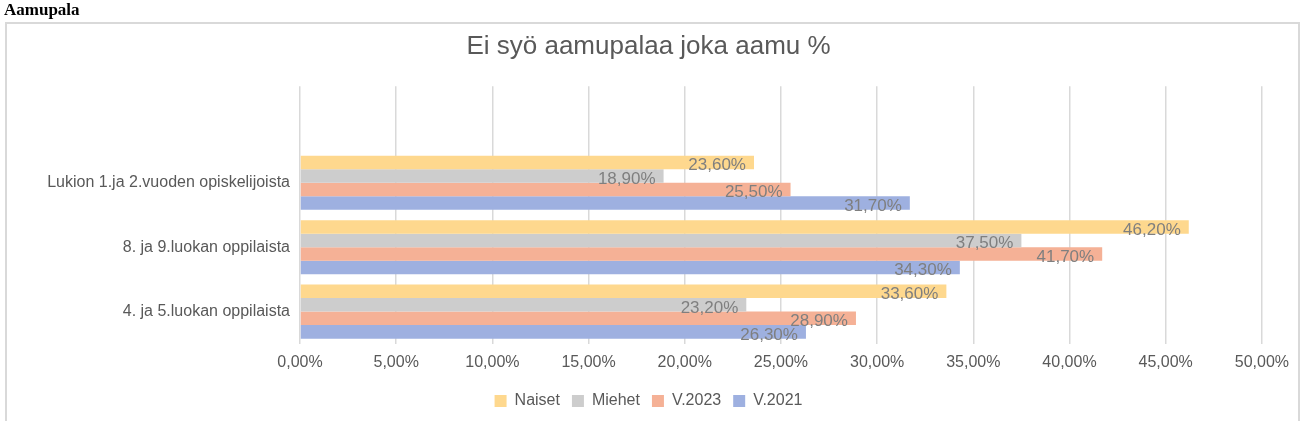 This screenshot has width=1302, height=421. I want to click on x-tick-label: 10,00%, so click(492, 361).